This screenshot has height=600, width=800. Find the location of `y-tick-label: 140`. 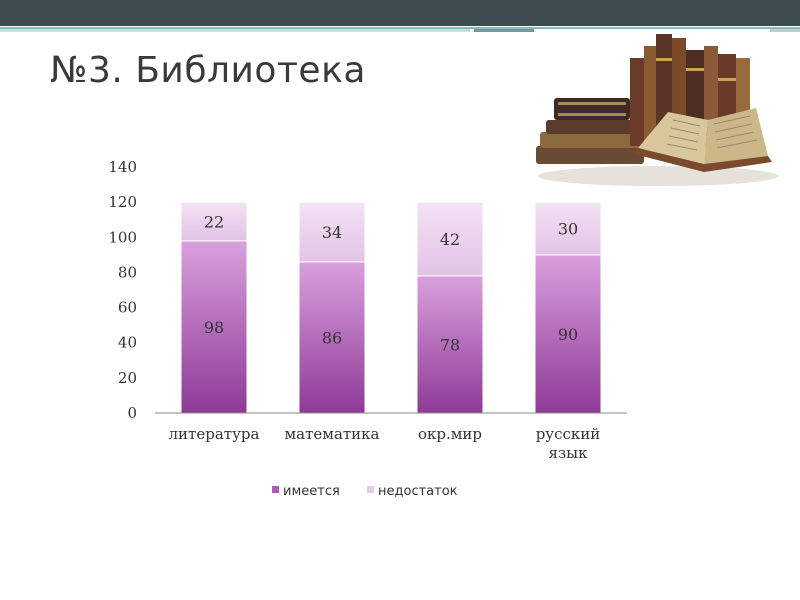

y-tick-label: 140 is located at coordinates (122, 167).